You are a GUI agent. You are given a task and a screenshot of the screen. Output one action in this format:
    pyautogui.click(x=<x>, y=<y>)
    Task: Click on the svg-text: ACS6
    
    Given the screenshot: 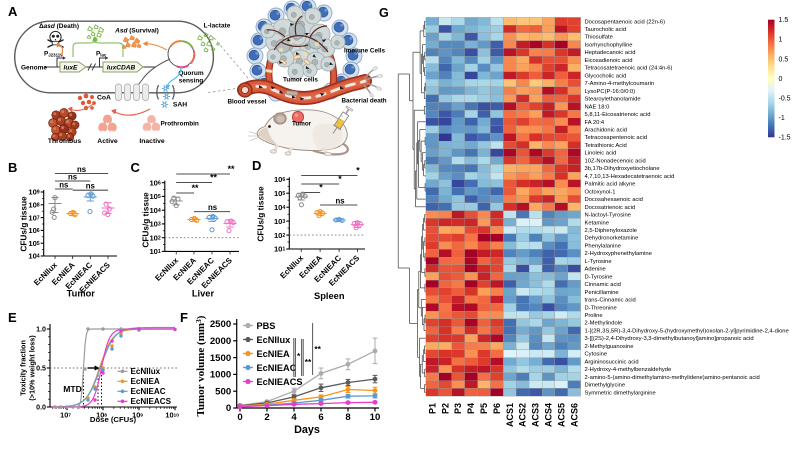 What is the action you would take?
    pyautogui.click(x=574, y=415)
    